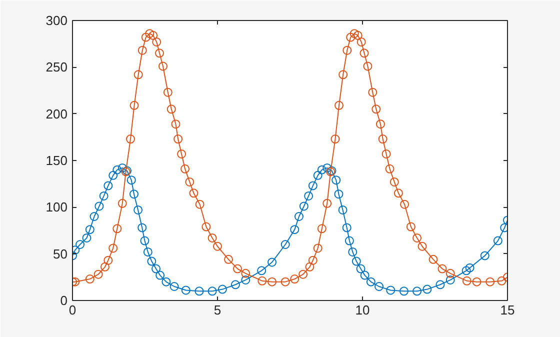  Describe the element at coordinates (64, 300) in the screenshot. I see `y-tick-label: 0` at that location.